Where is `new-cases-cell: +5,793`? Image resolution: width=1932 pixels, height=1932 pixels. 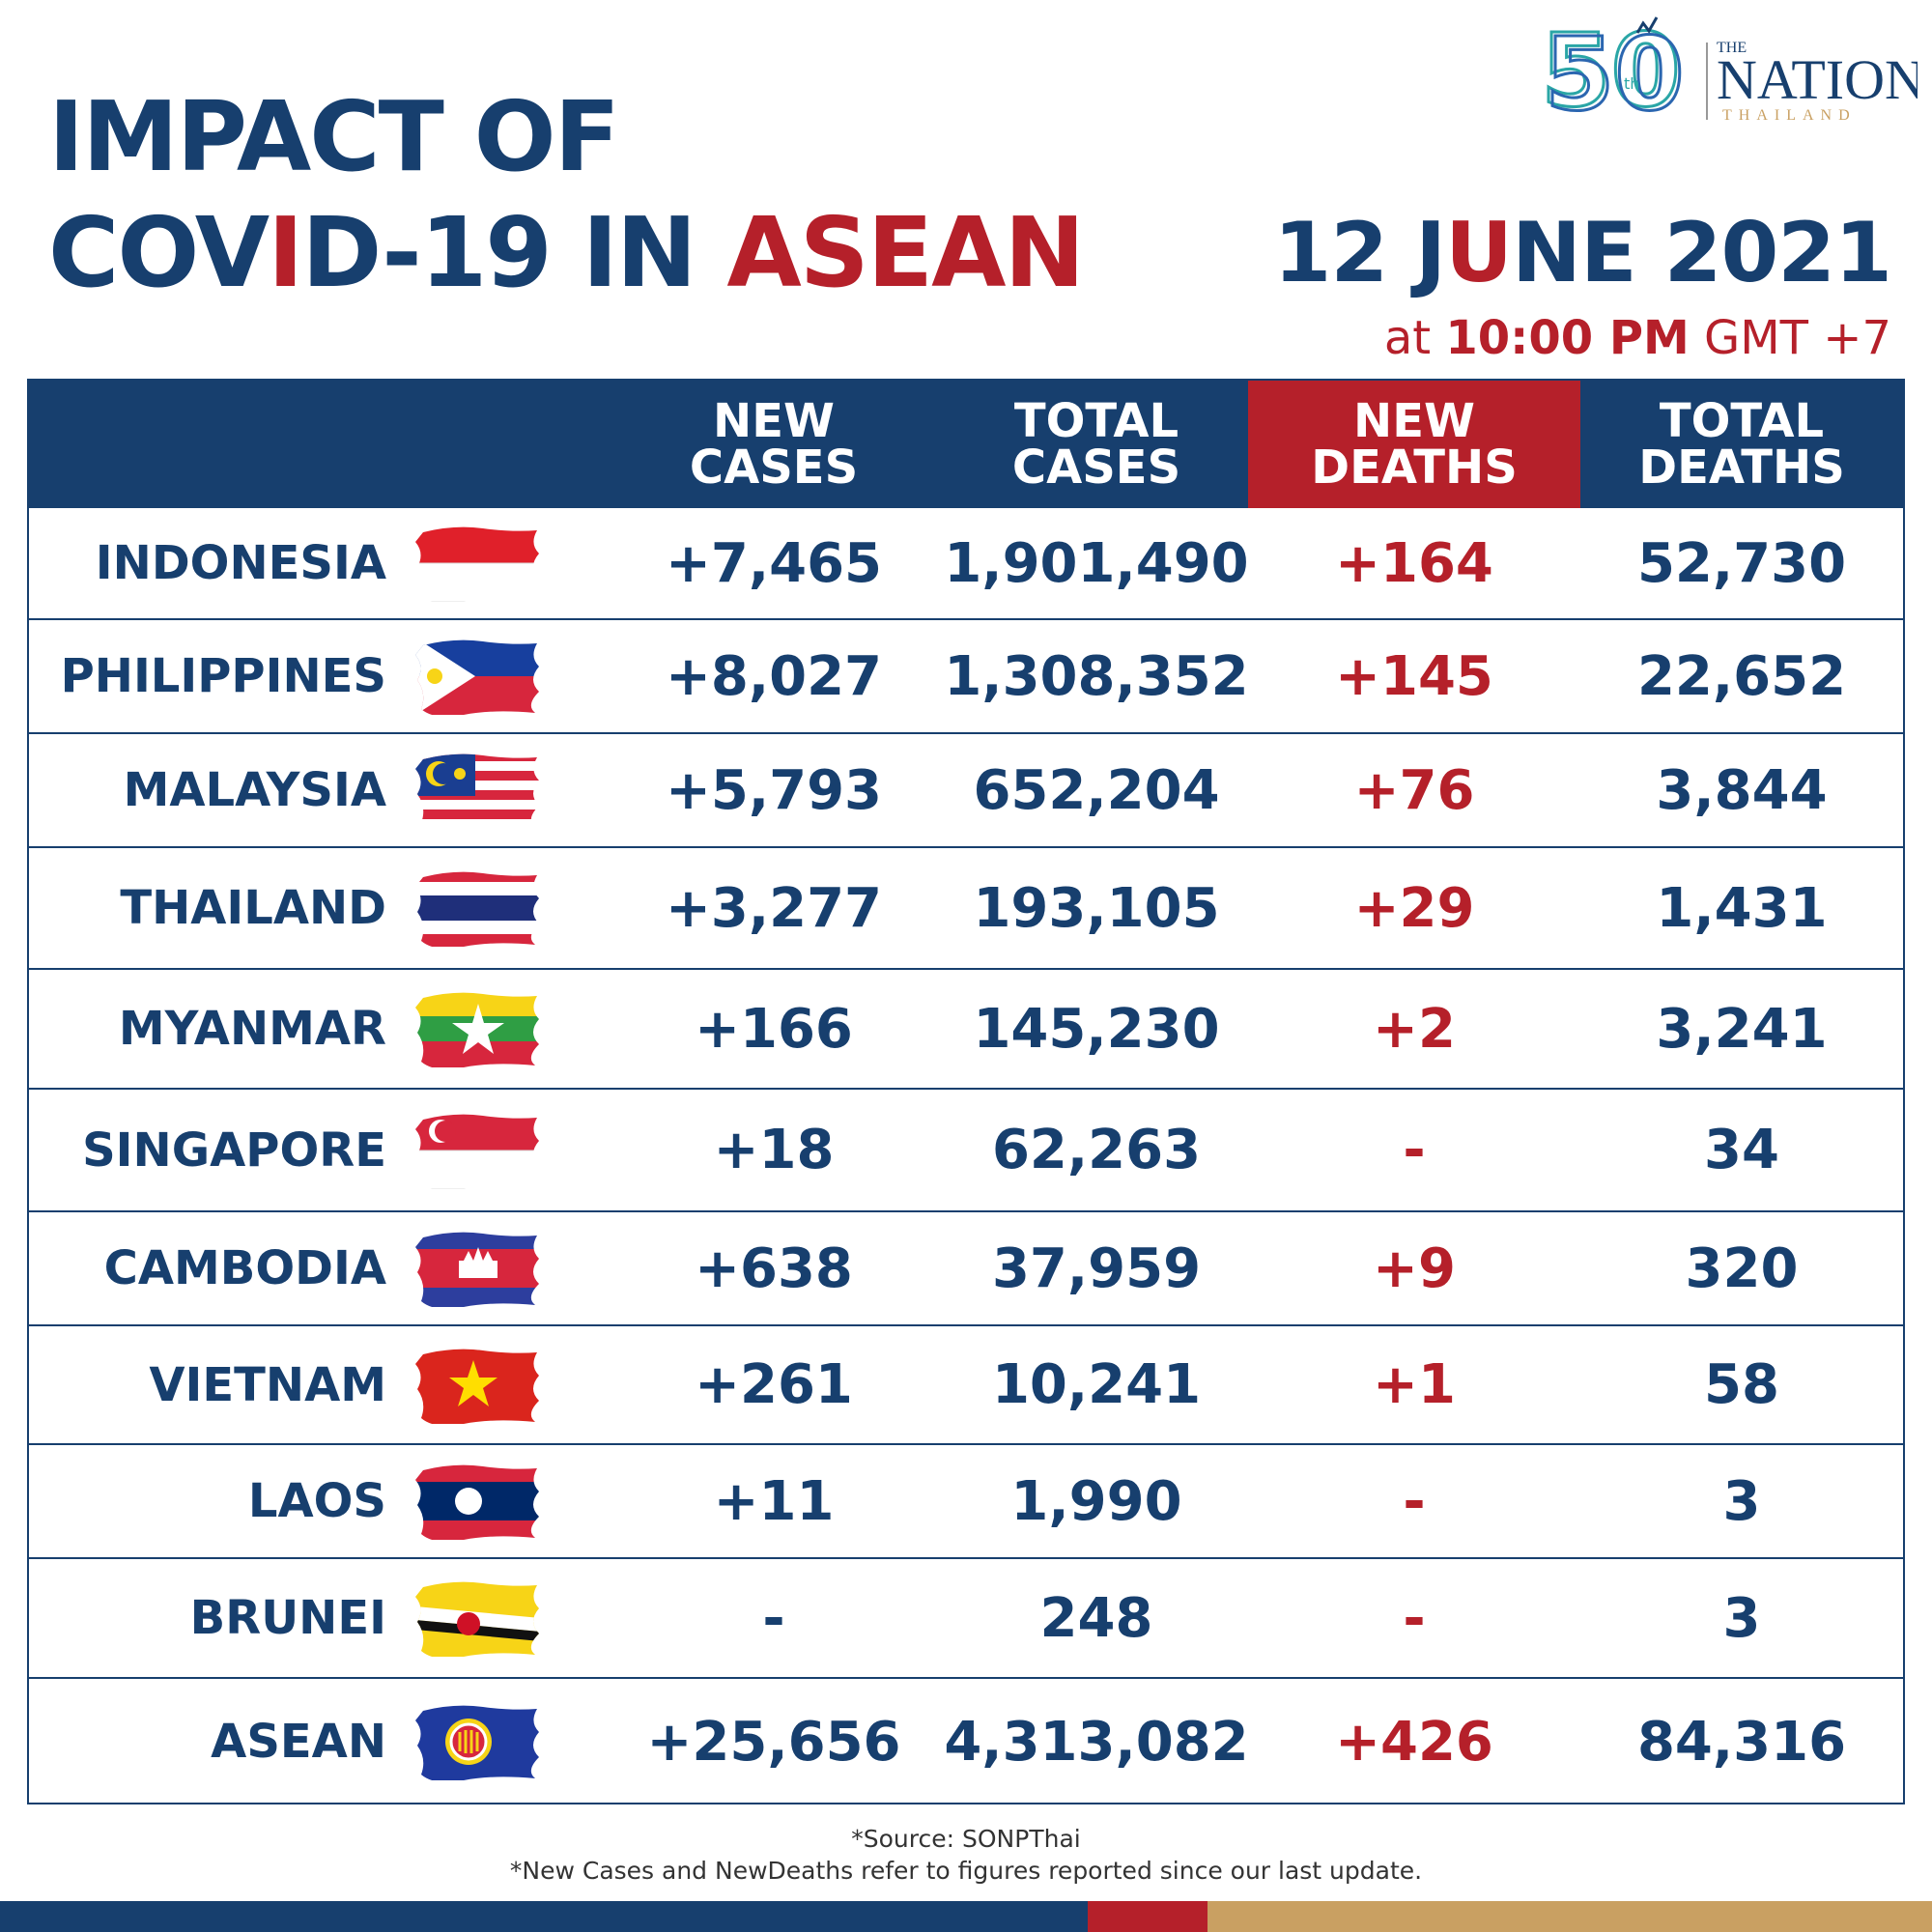 new-cases-cell: +5,793 is located at coordinates (774, 790).